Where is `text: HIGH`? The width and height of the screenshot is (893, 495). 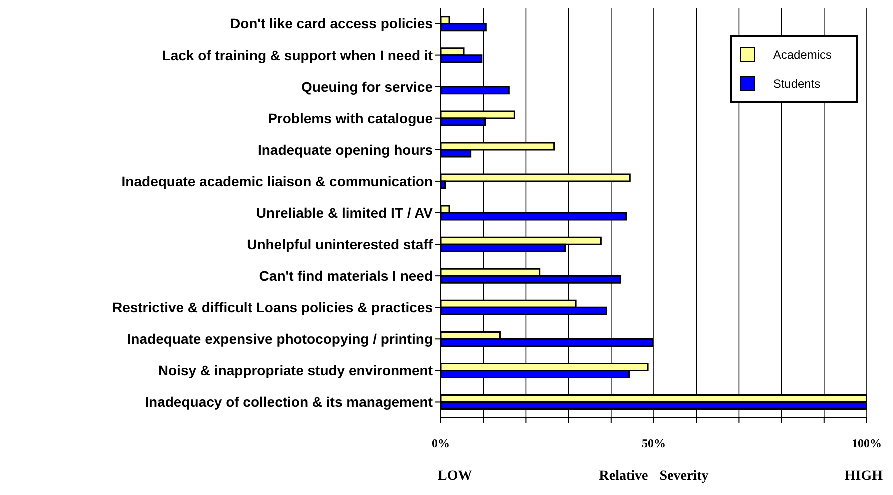
text: HIGH is located at coordinates (863, 477).